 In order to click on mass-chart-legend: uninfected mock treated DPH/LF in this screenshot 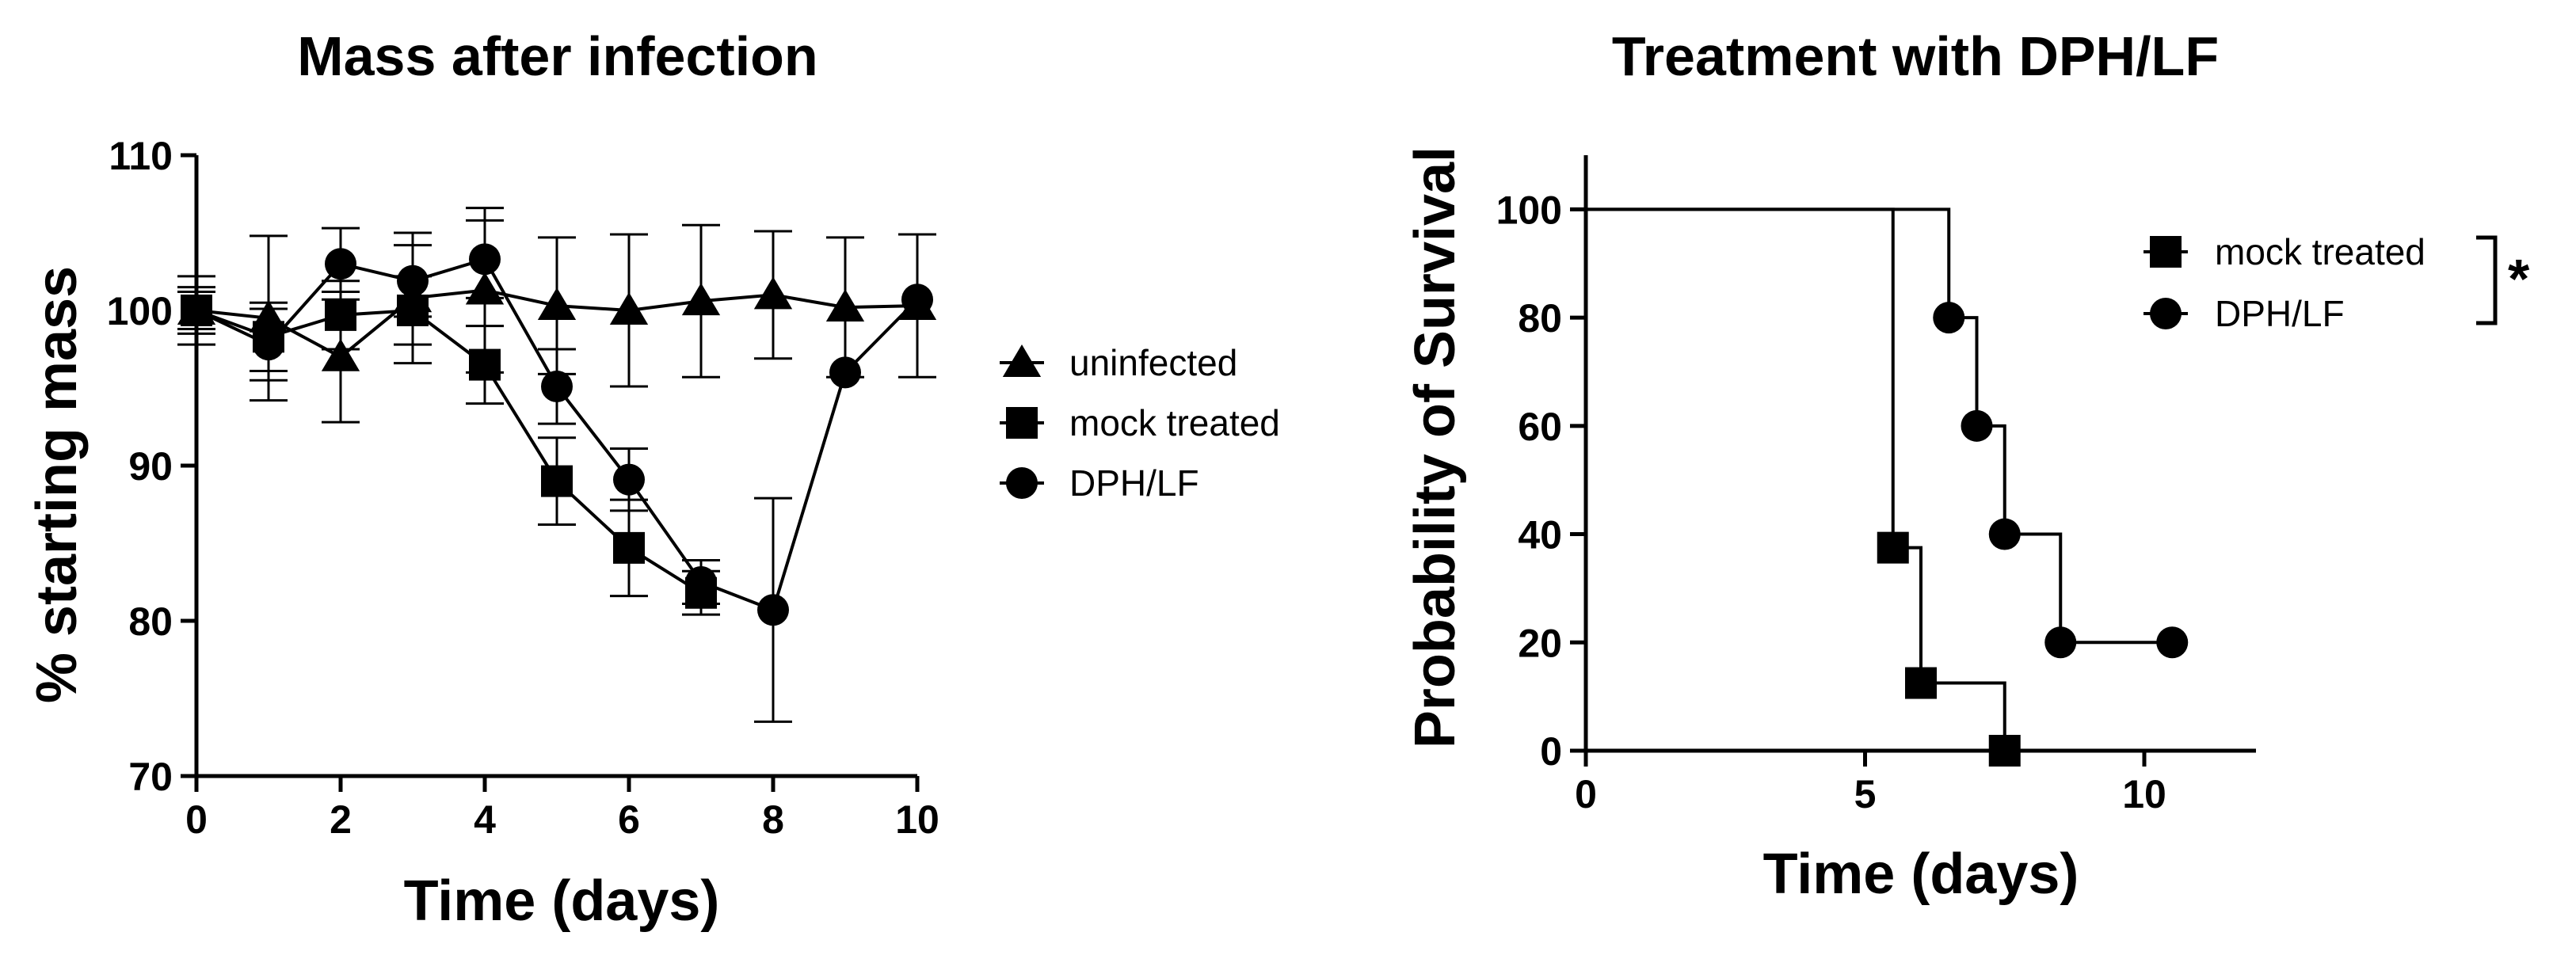, I will do `click(1140, 423)`.